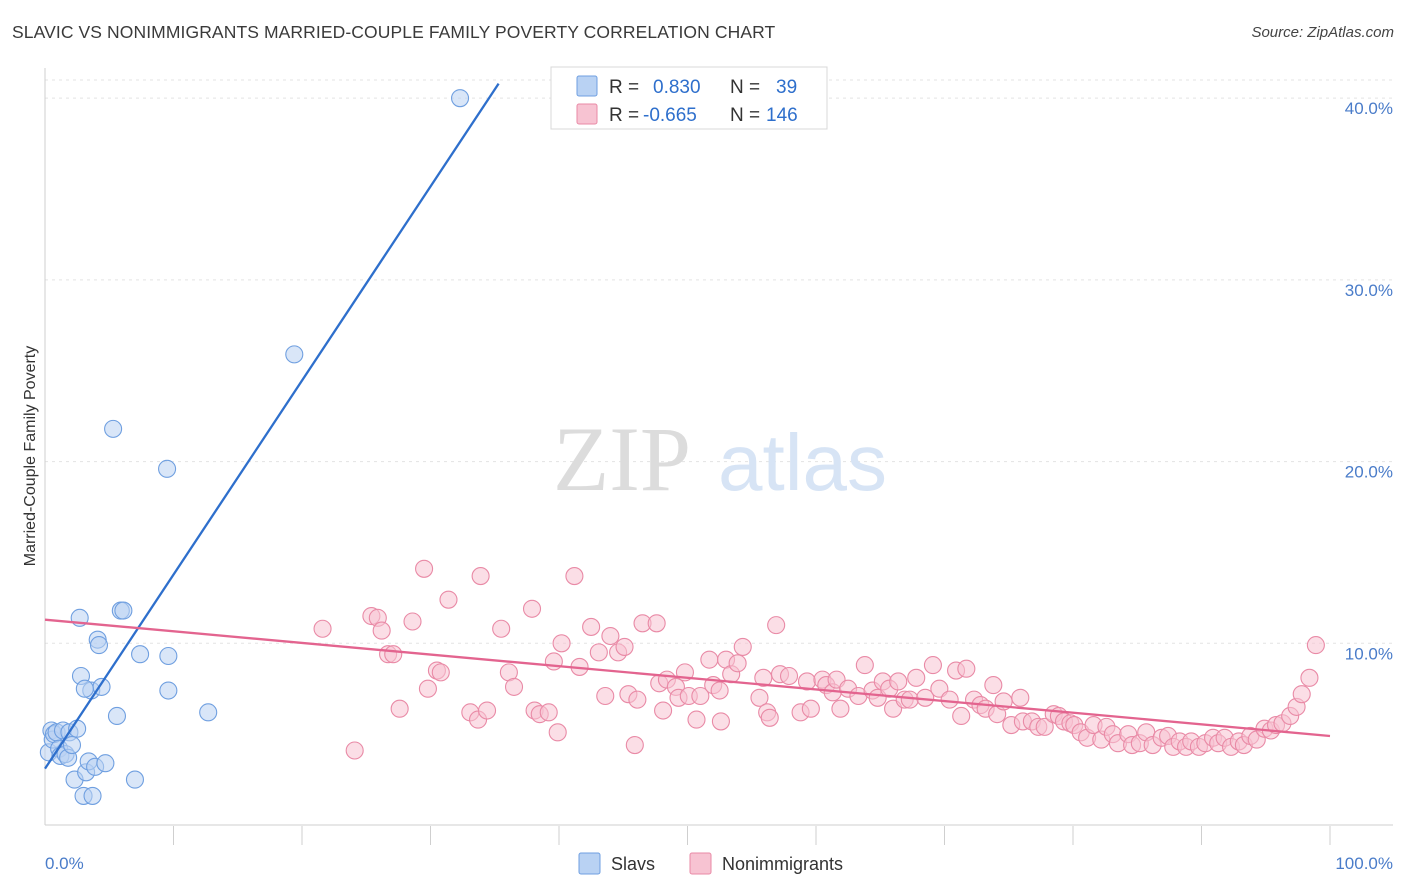 This screenshot has width=1406, height=892. Describe the element at coordinates (1369, 108) in the screenshot. I see `y-tick-label: 40.0%` at that location.